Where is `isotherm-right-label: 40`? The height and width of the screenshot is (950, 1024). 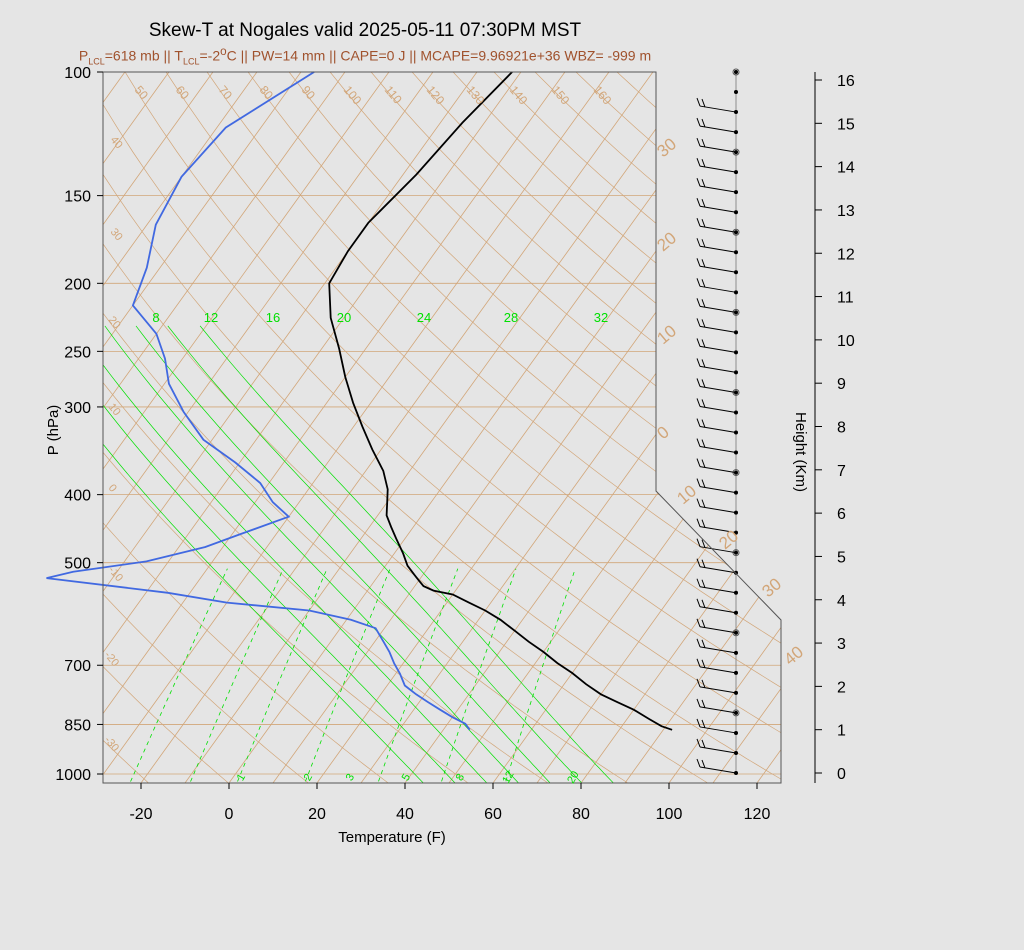
isotherm-right-label: 40 is located at coordinates (793, 655).